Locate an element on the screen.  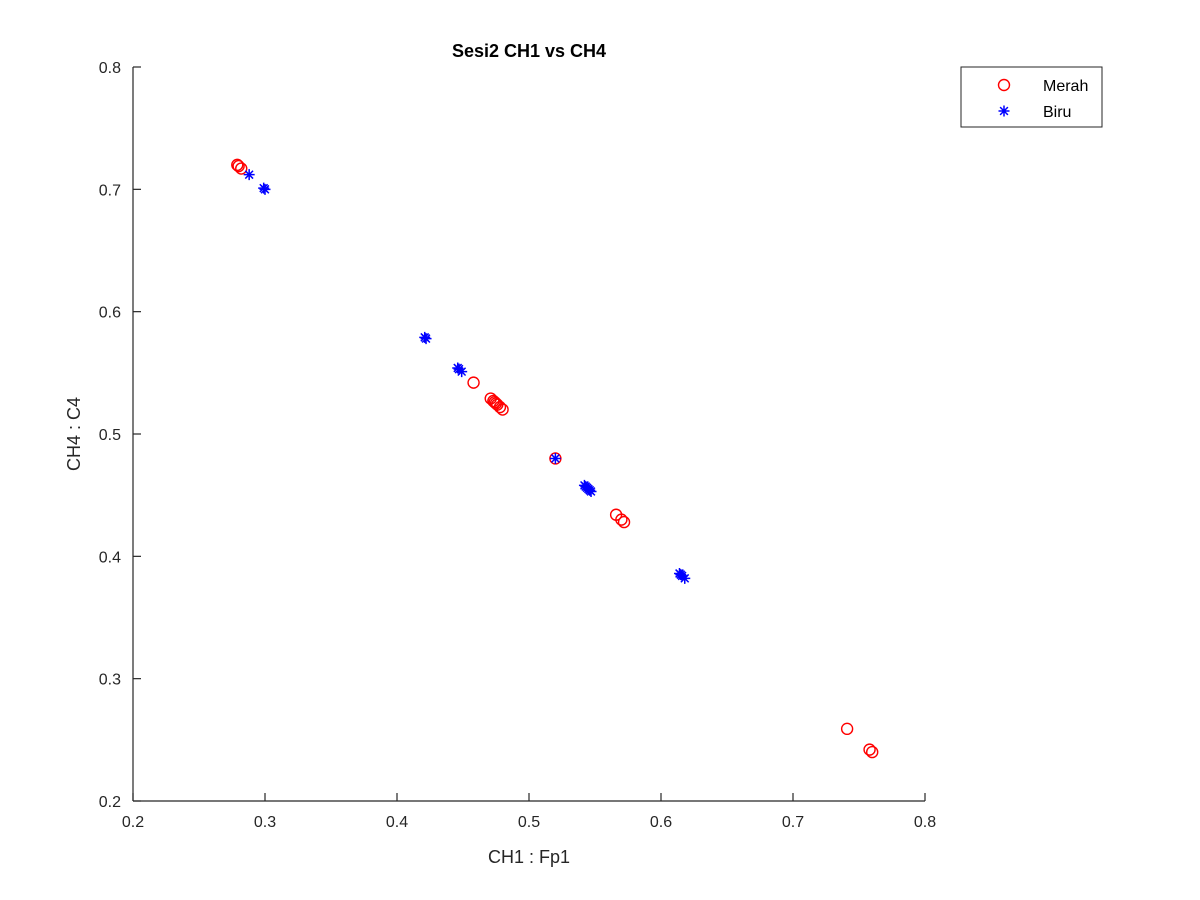
y-tick-label: 0.7 is located at coordinates (110, 190).